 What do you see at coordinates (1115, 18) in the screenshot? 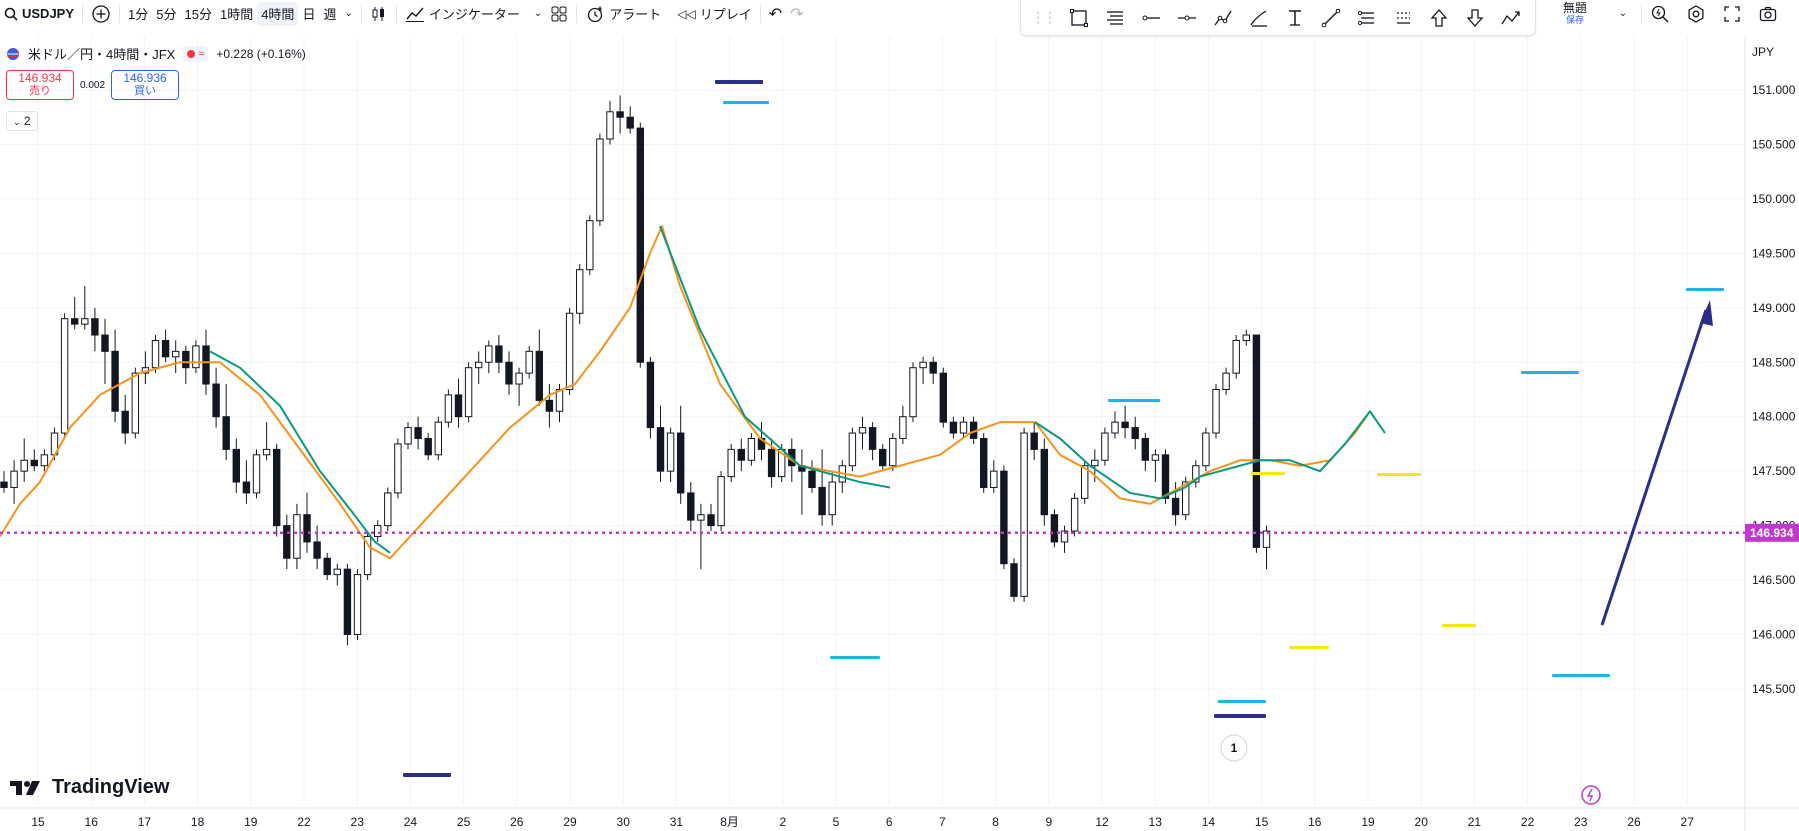
I see `fib-tool` at bounding box center [1115, 18].